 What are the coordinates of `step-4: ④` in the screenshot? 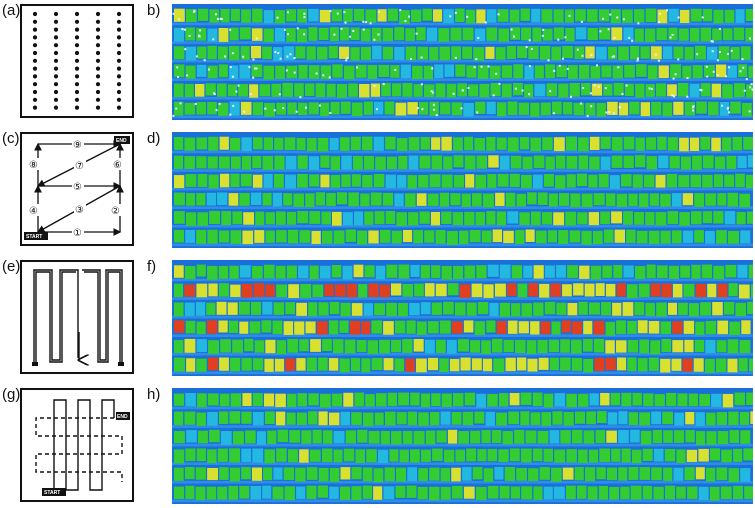 It's located at (33, 211).